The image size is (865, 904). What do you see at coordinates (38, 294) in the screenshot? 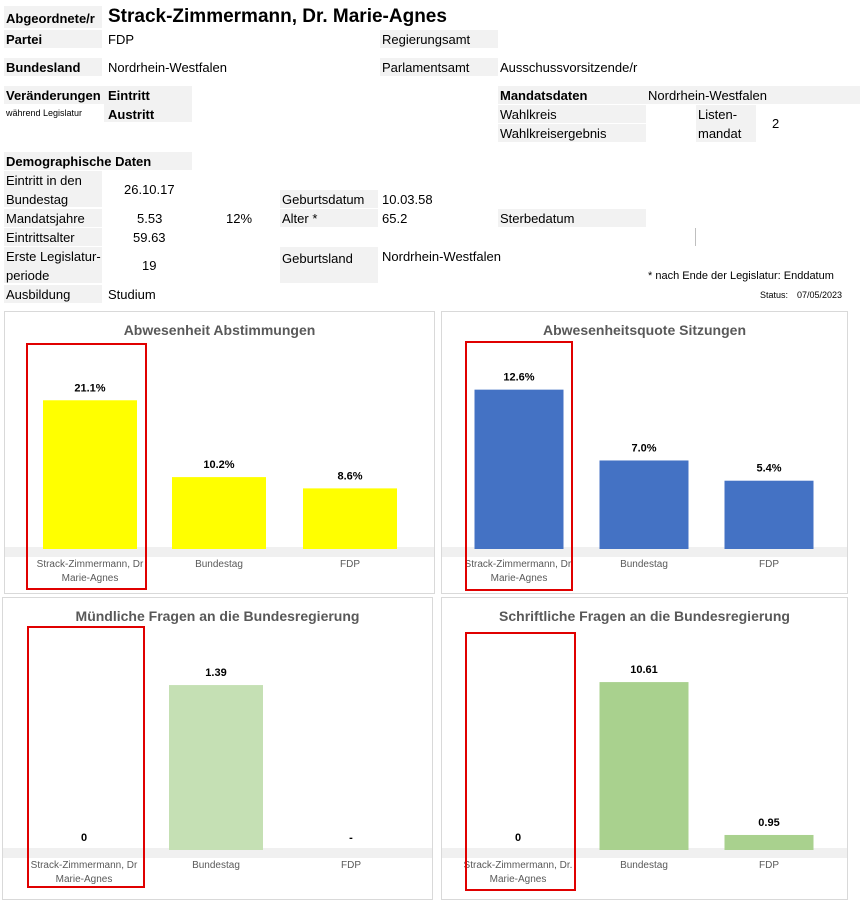
I see `ausbildung-label: Ausbildung` at bounding box center [38, 294].